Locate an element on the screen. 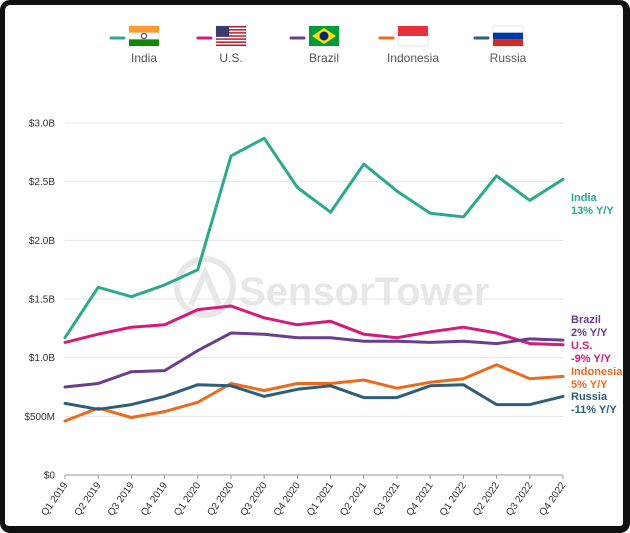  watermark-logo-icon is located at coordinates (205, 287).